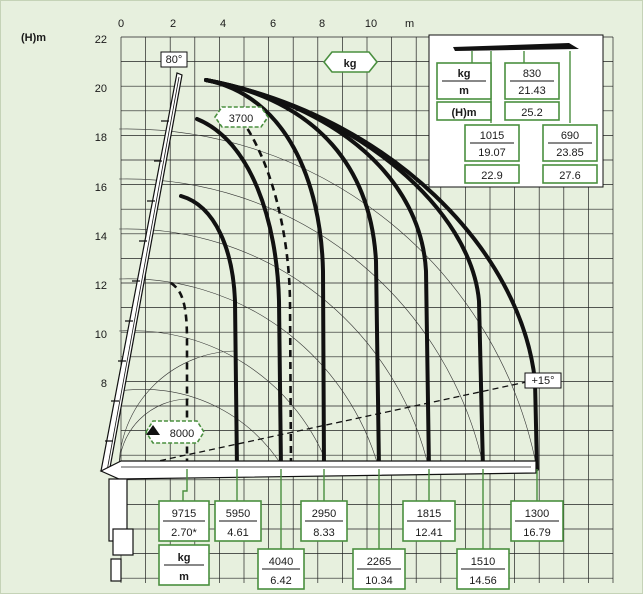 This screenshot has width=643, height=595. What do you see at coordinates (429, 521) in the screenshot?
I see `capacity-box: 1815 12.41` at bounding box center [429, 521].